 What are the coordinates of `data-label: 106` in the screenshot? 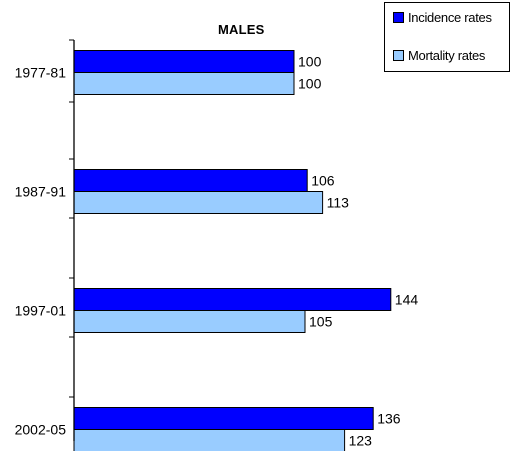 It's located at (323, 181).